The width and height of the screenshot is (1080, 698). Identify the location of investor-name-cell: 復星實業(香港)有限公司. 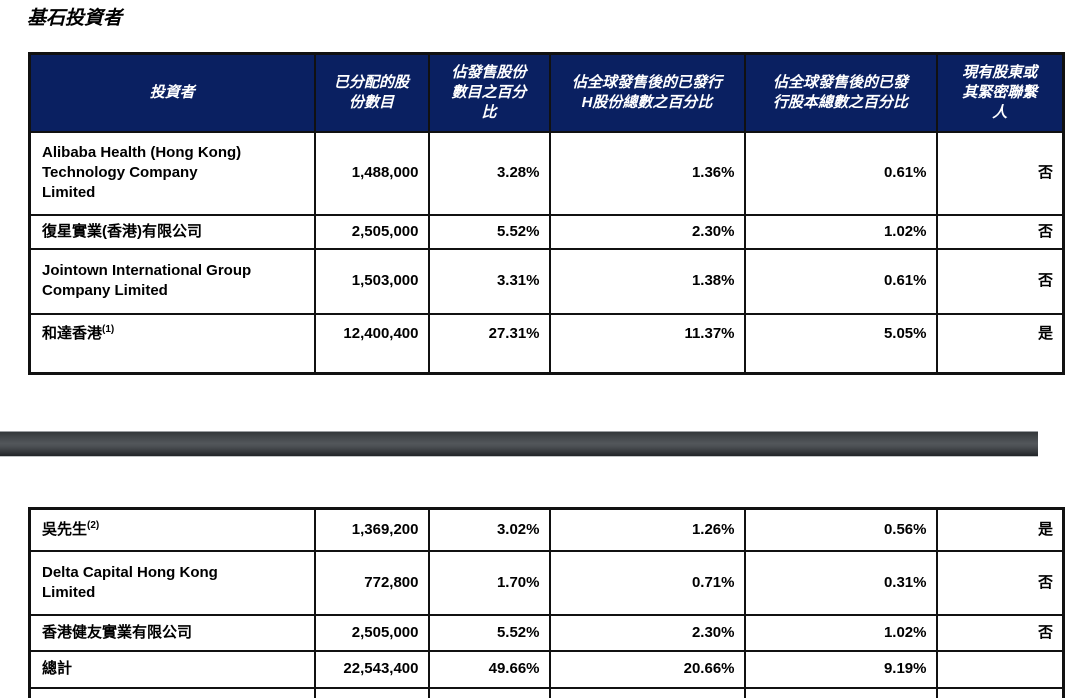
(172, 231).